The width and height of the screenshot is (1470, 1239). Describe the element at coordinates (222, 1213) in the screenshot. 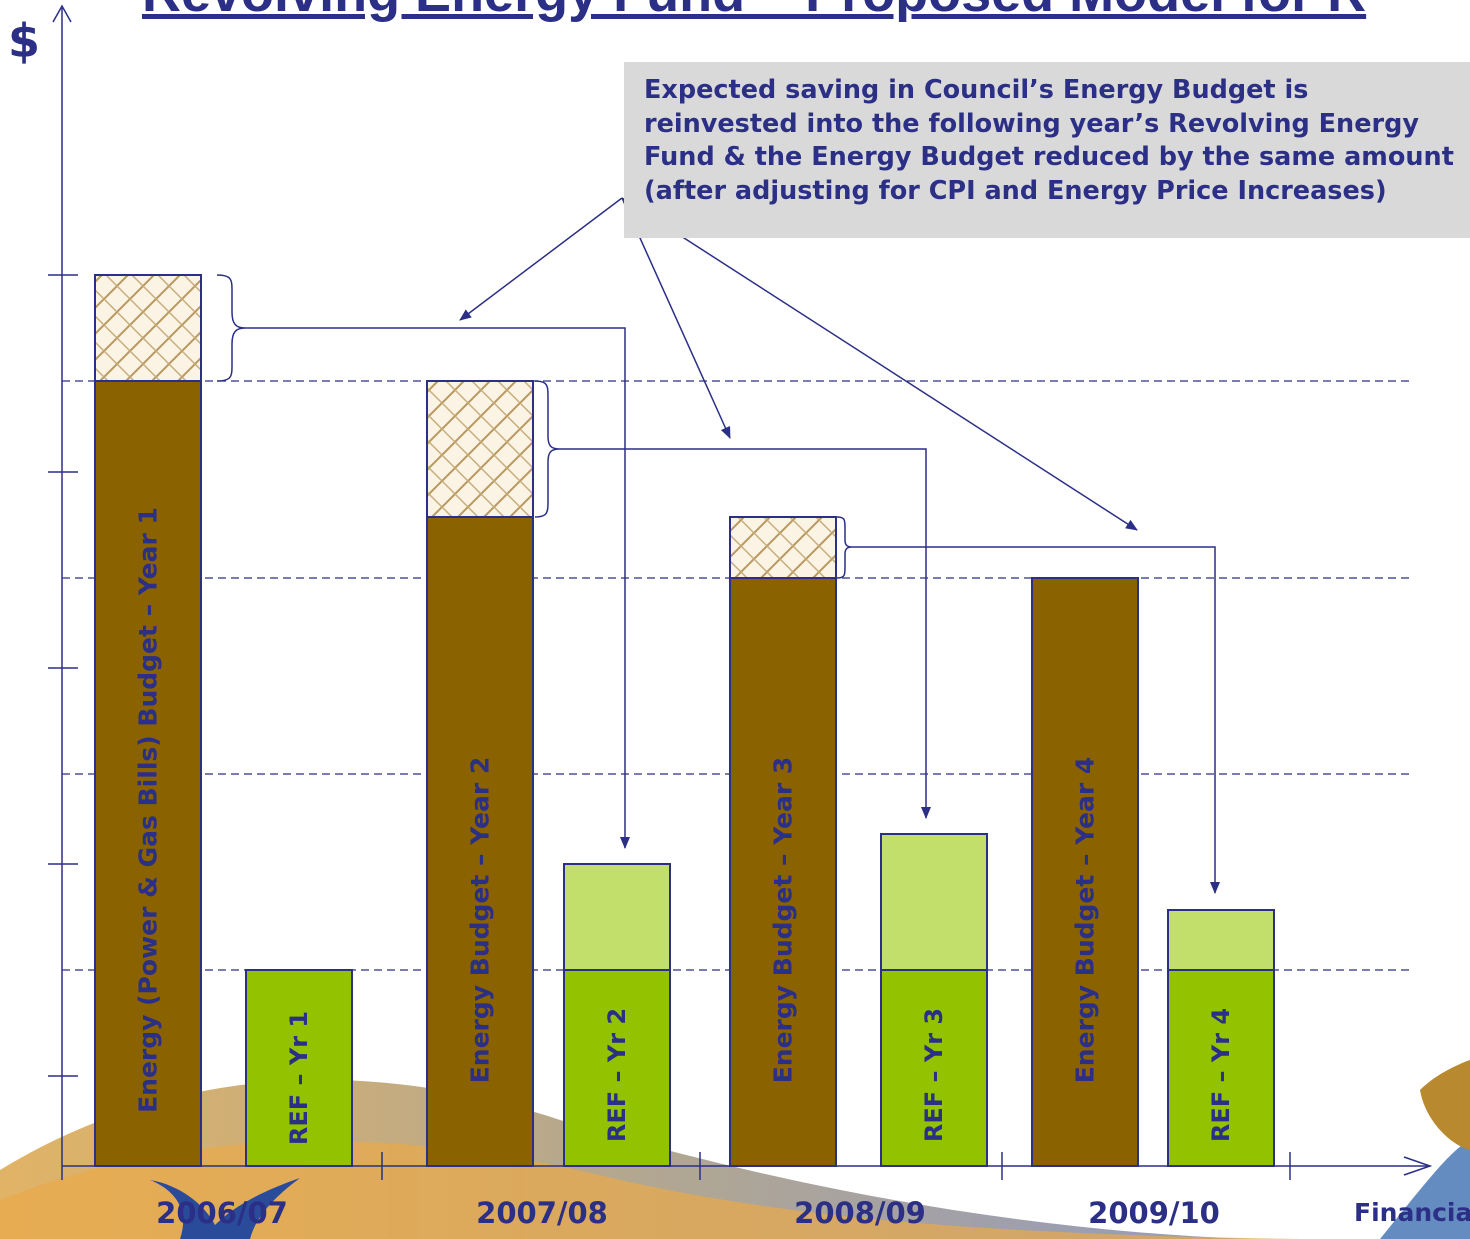

I see `year-label-2006-07: 2006/07` at that location.